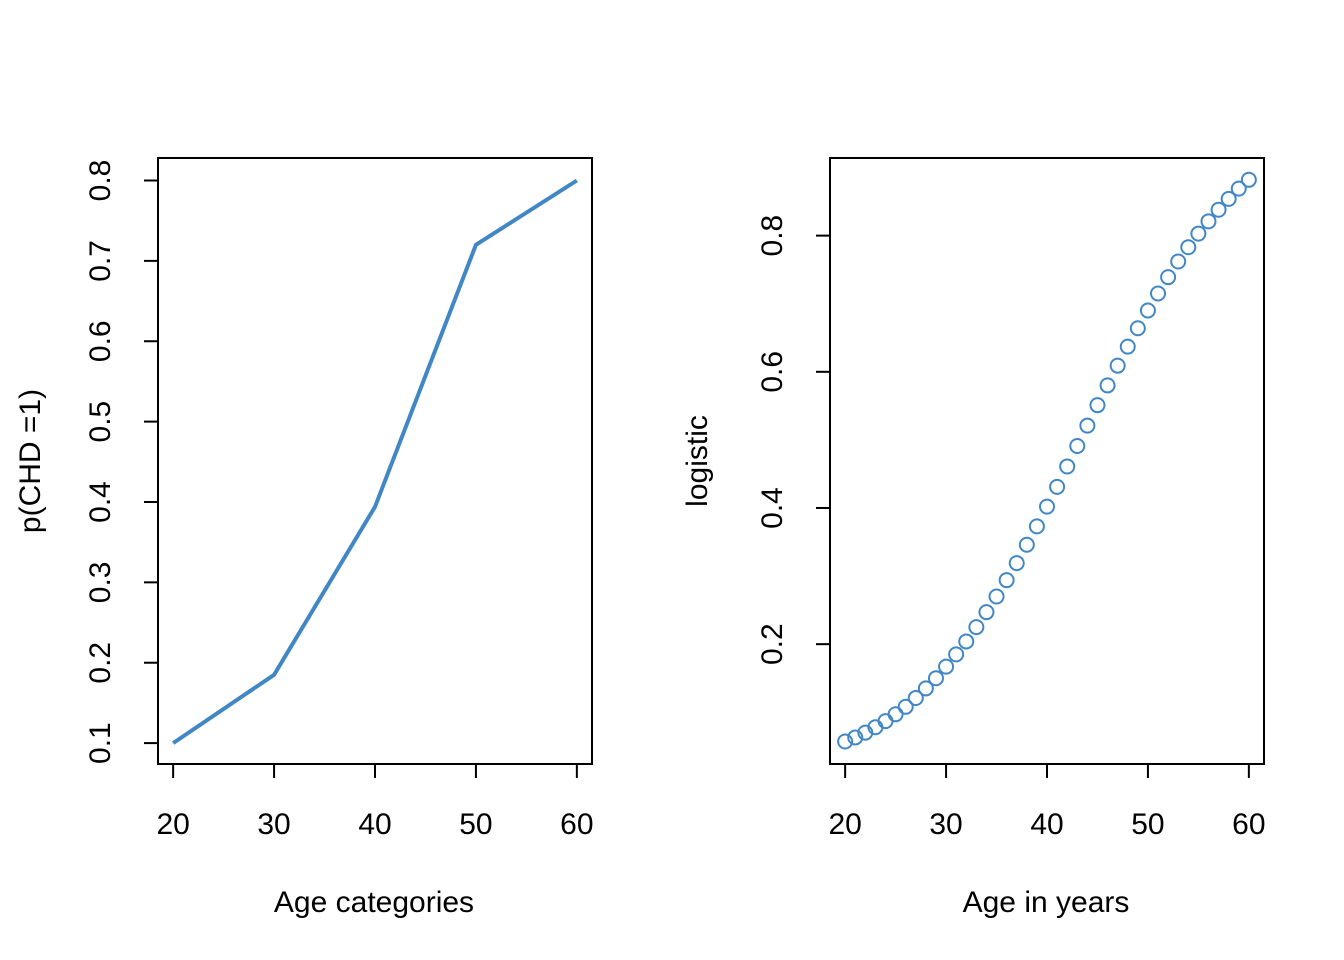  I want to click on y-tick-label: 0.3, so click(100, 583).